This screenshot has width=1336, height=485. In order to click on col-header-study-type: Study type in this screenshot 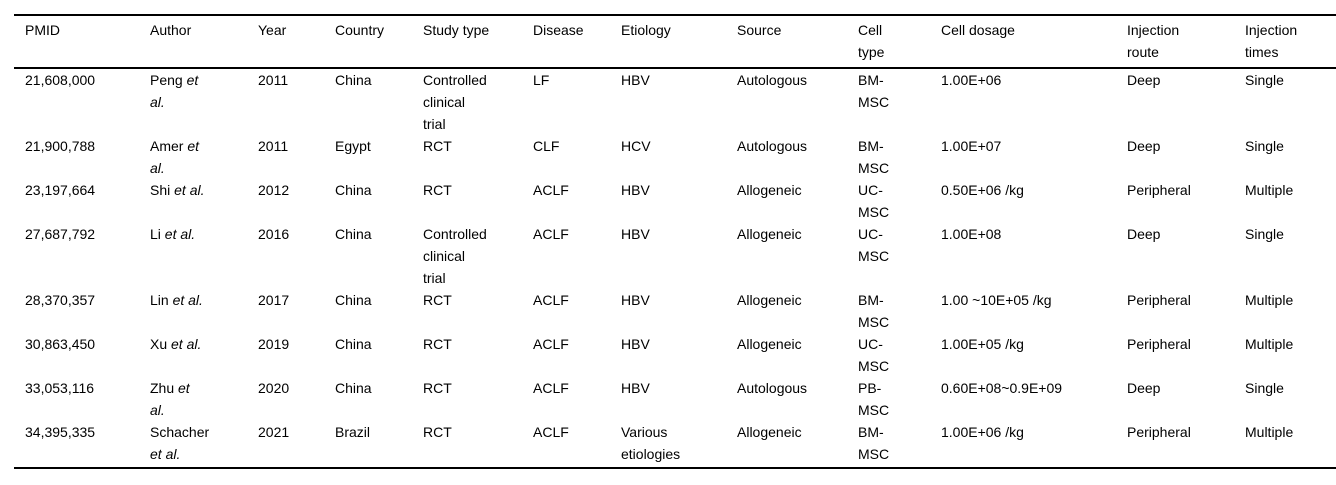, I will do `click(467, 42)`.